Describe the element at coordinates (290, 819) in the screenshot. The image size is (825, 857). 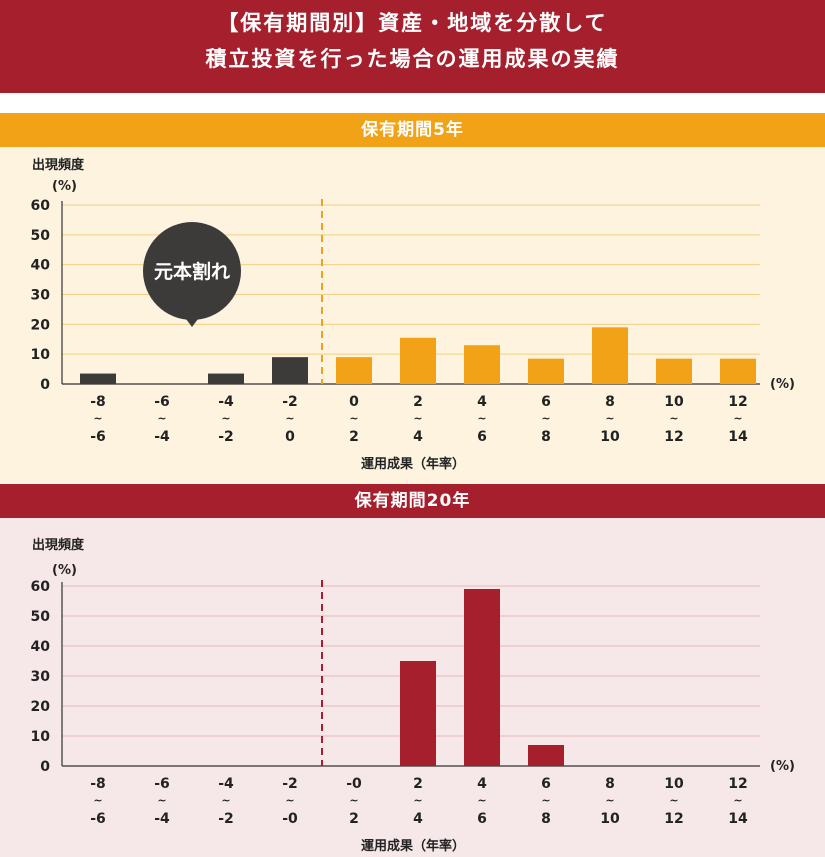
I see `chart20-xtick-to: -0` at that location.